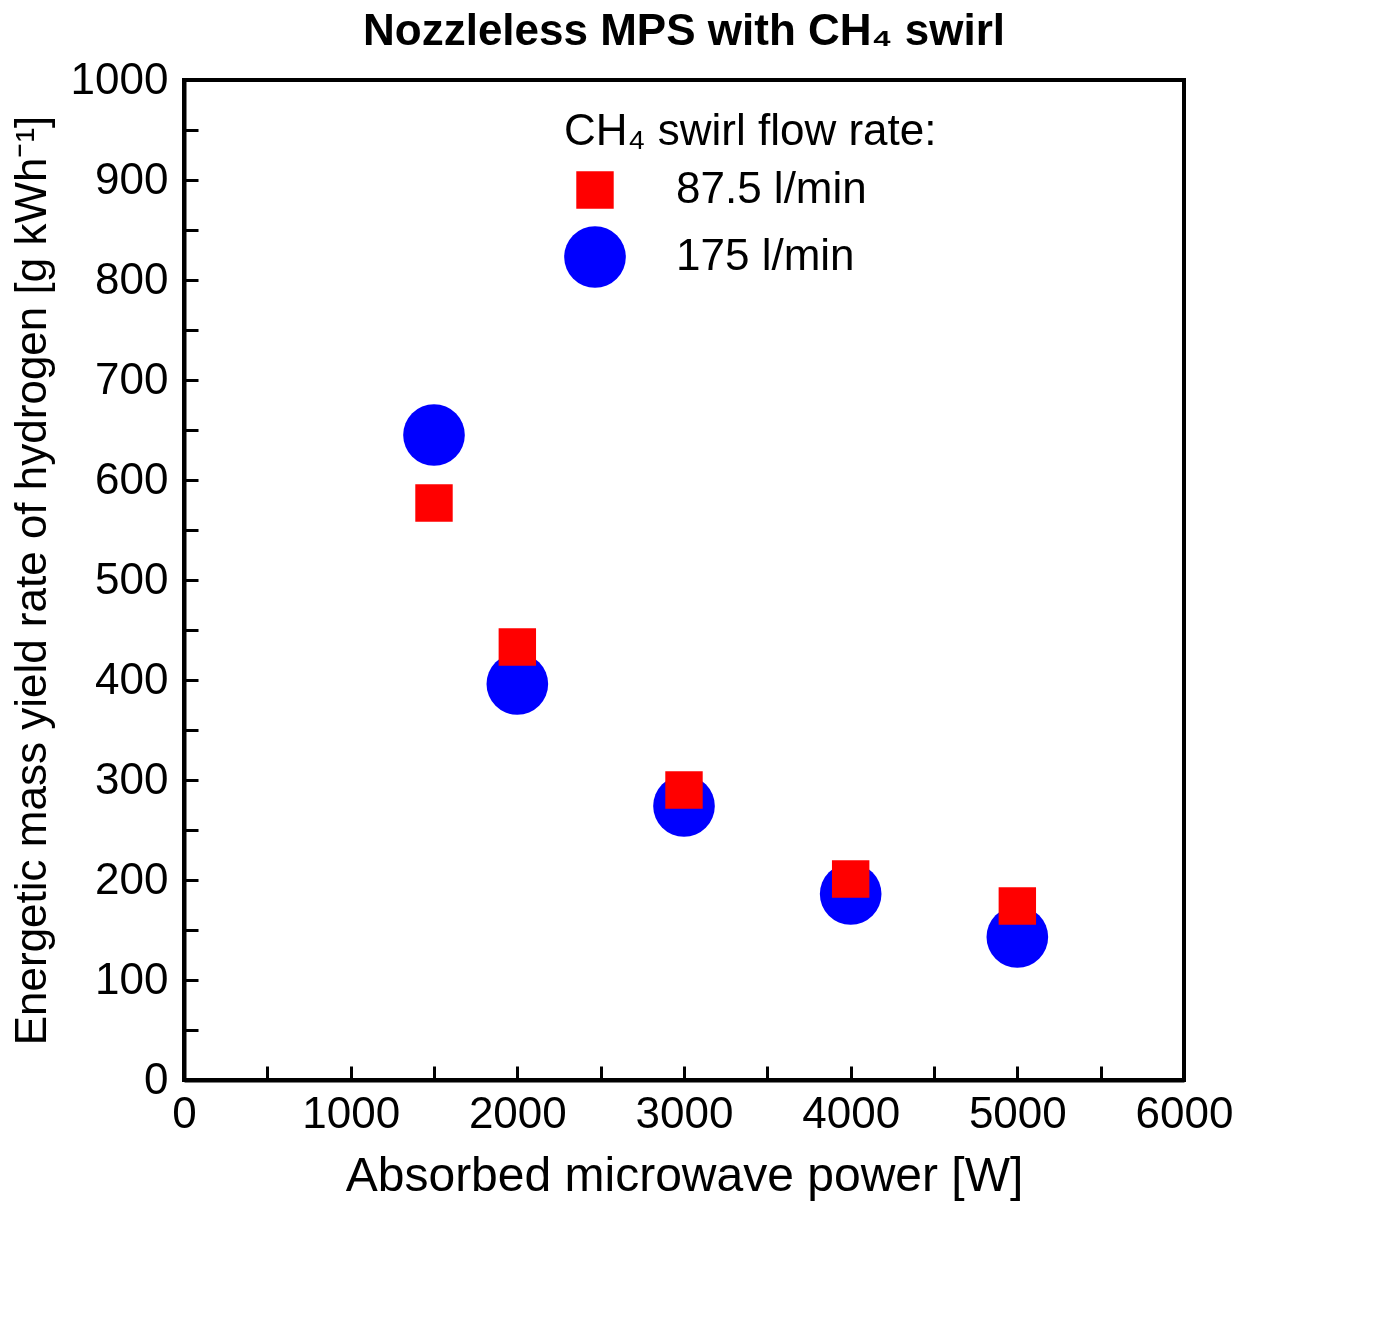  I want to click on y-tick-label: 0, so click(156, 1078).